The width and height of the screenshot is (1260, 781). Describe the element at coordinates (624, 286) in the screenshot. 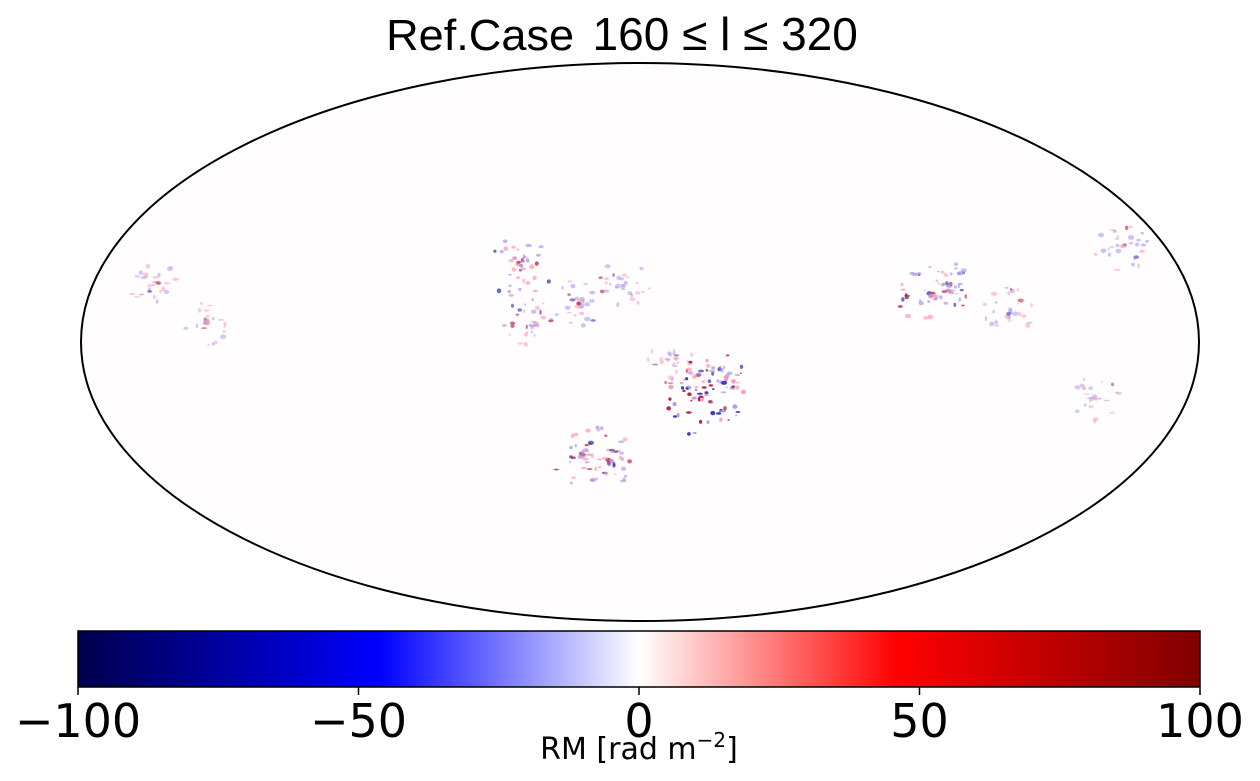

I see `rm-feature-cluster` at that location.